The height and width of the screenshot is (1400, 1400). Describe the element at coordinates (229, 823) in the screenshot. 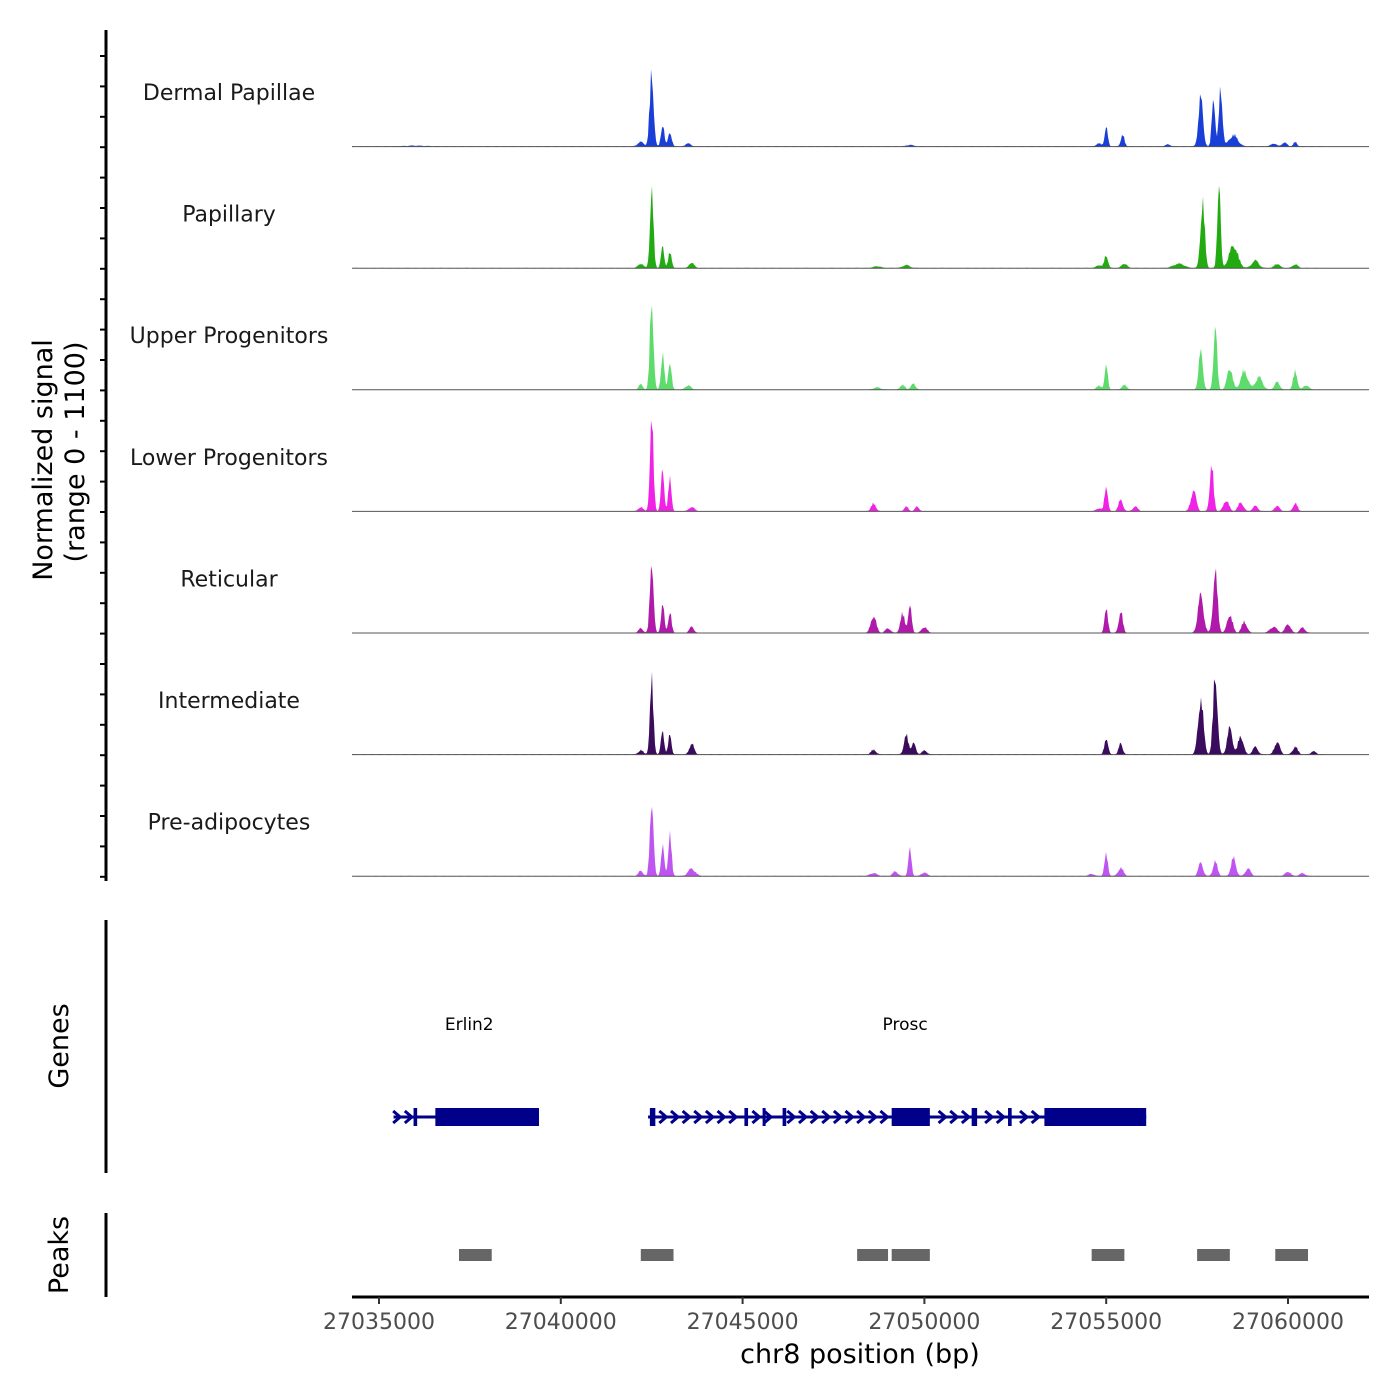

I see `track-label: Pre-adipocytes` at that location.